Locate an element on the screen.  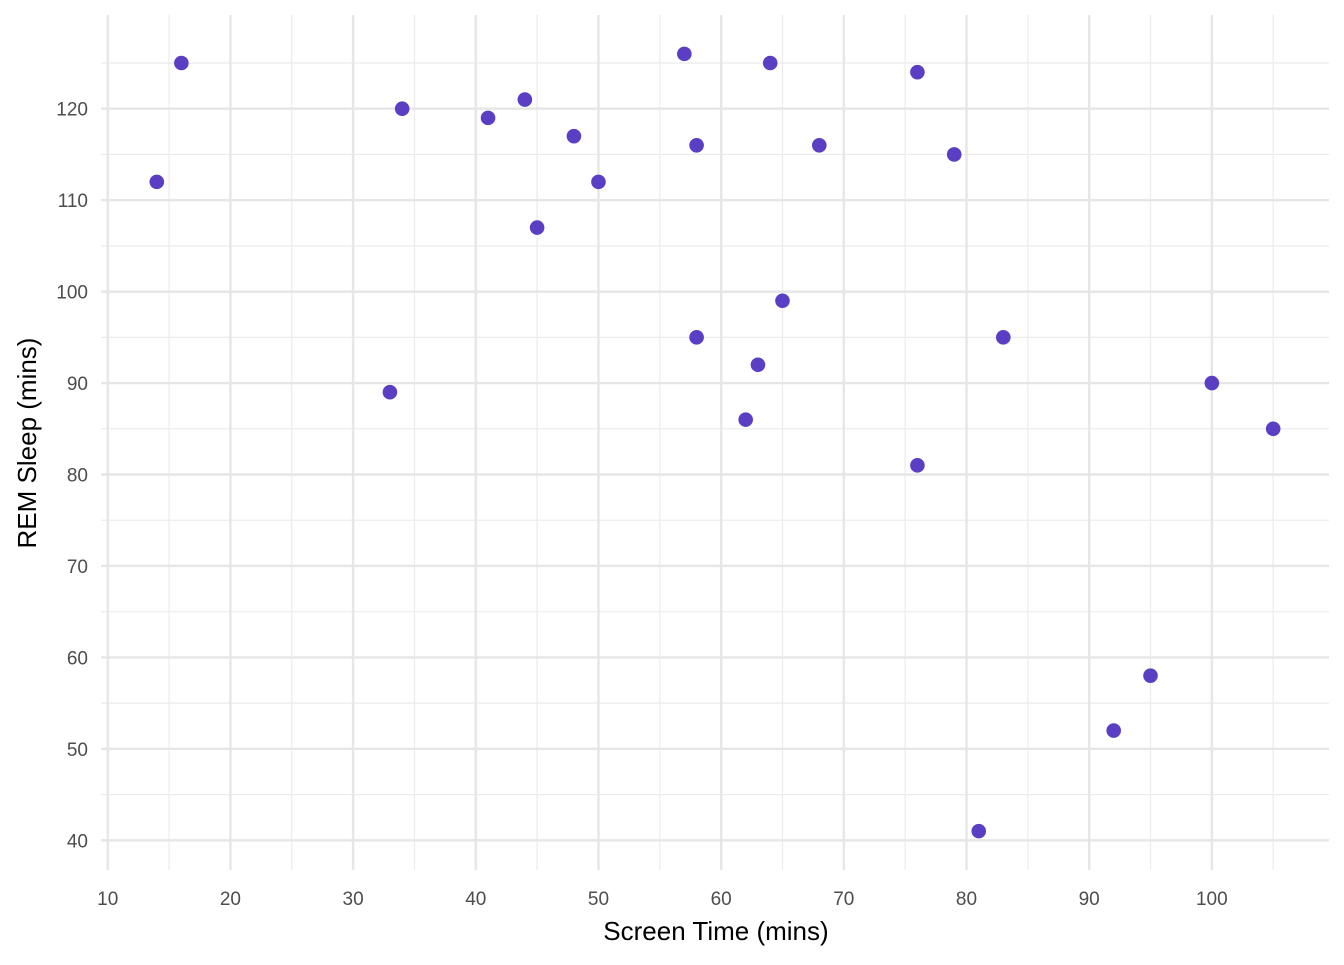
x-tick-label: 20 is located at coordinates (230, 899).